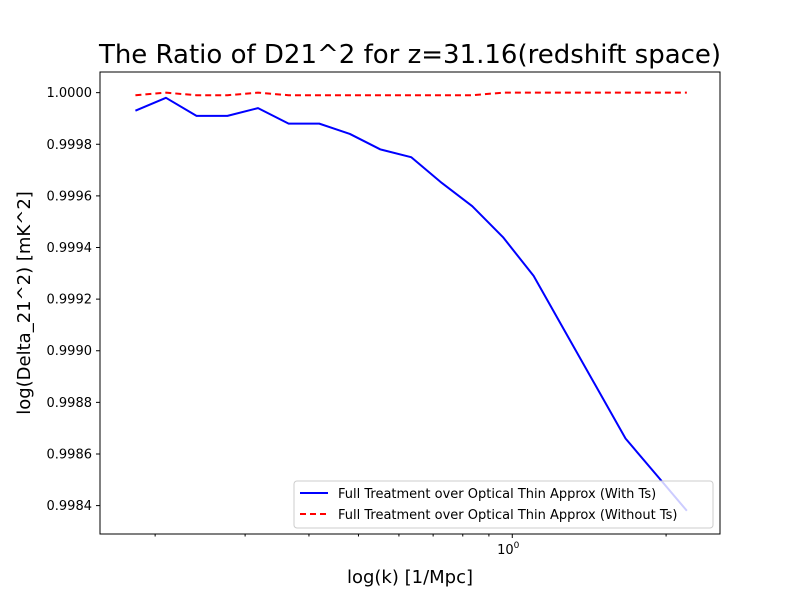  What do you see at coordinates (70, 403) in the screenshot?
I see `y-tick-label: 0.9988` at bounding box center [70, 403].